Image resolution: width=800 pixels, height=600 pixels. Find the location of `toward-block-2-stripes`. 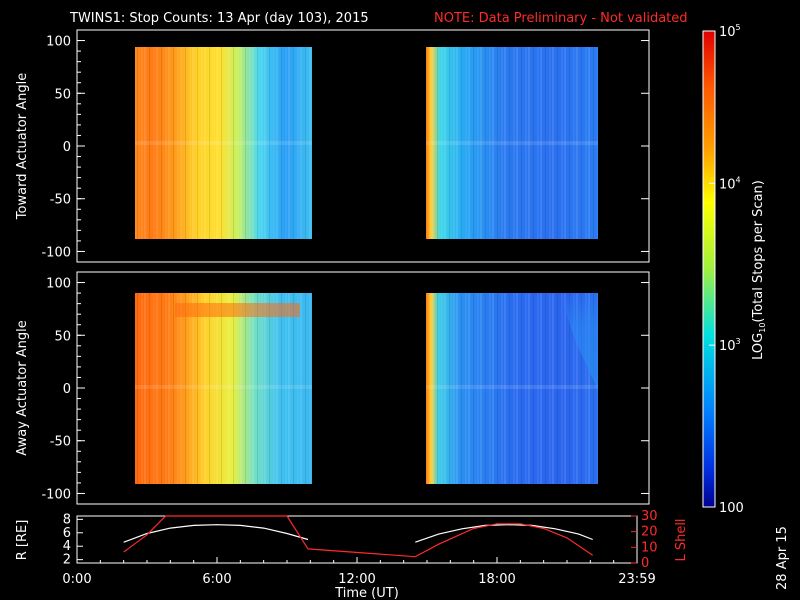

toward-block-2-stripes is located at coordinates (512, 143).